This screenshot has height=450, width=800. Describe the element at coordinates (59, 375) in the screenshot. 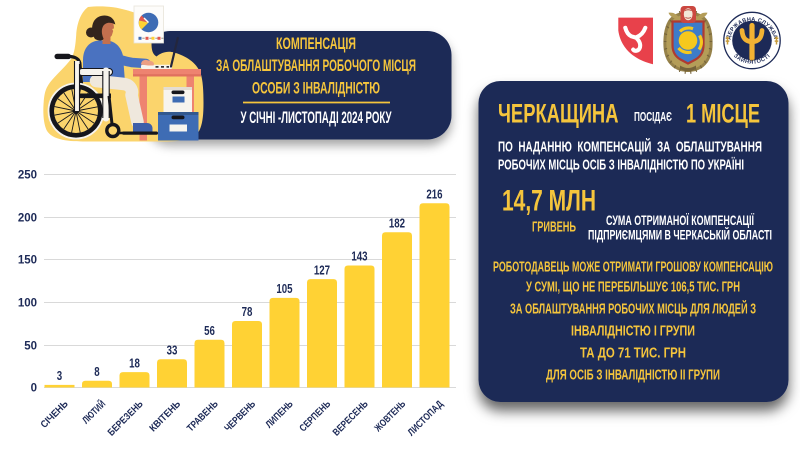

I see `svg-text: 3` at that location.